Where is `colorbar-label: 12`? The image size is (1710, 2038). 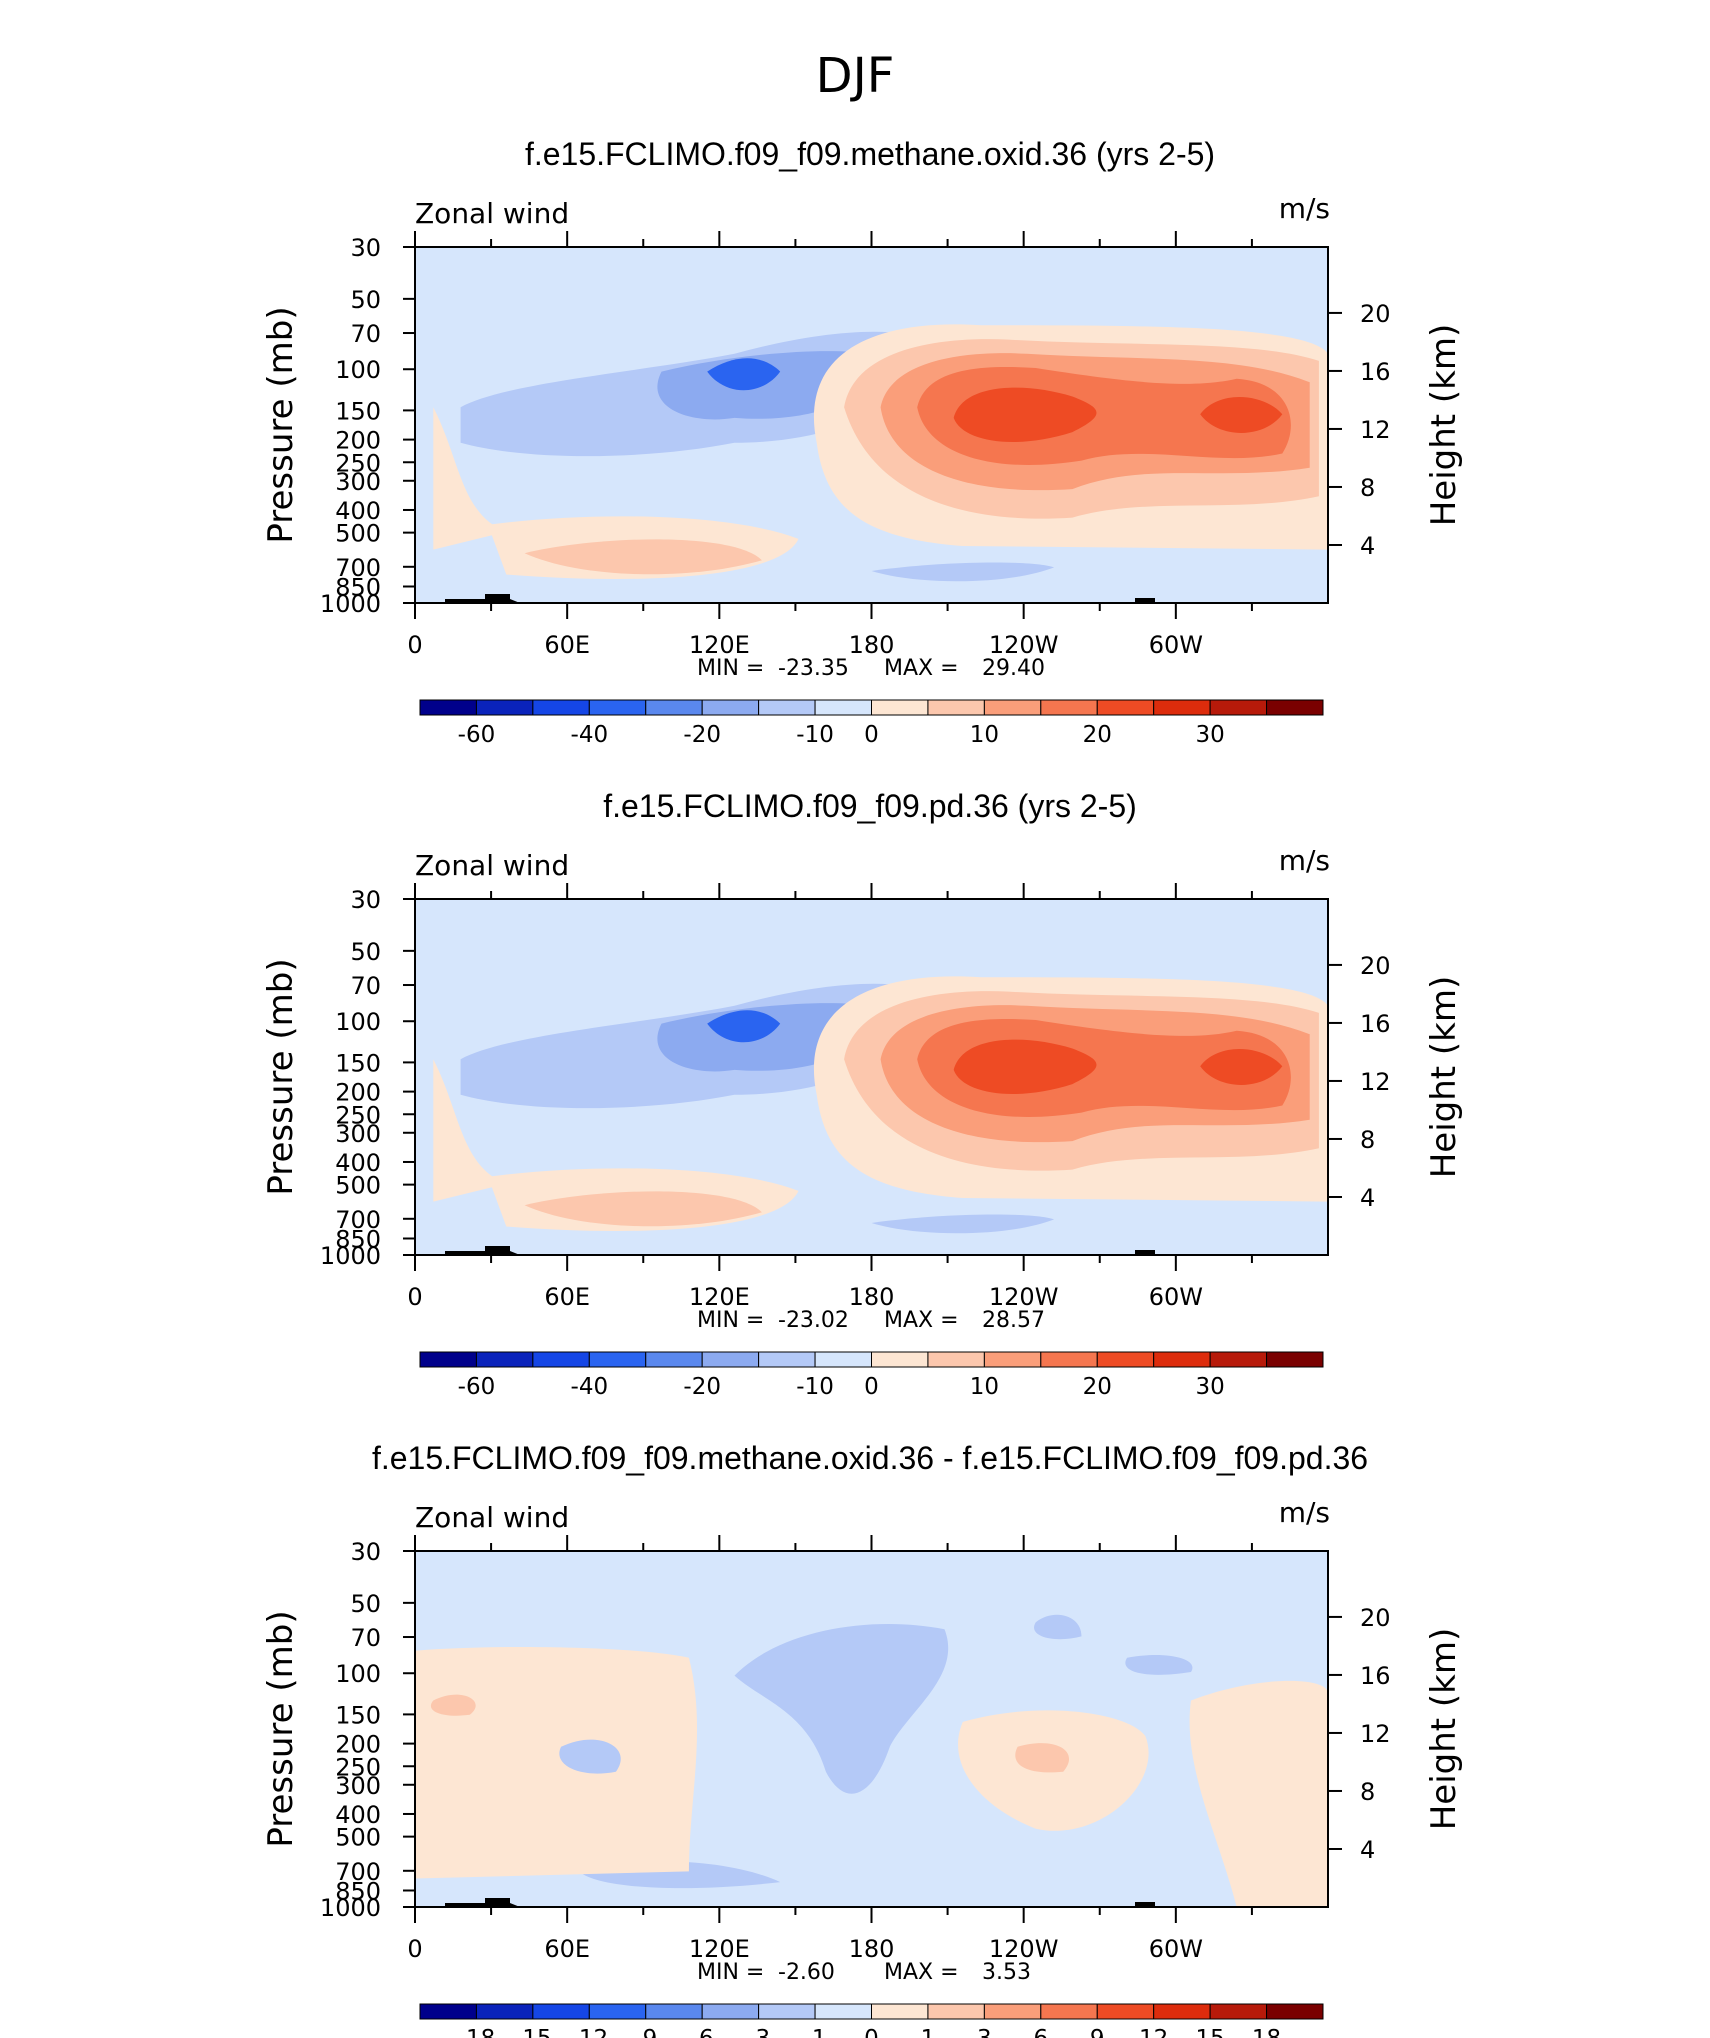 colorbar-label: 12 is located at coordinates (1153, 2032).